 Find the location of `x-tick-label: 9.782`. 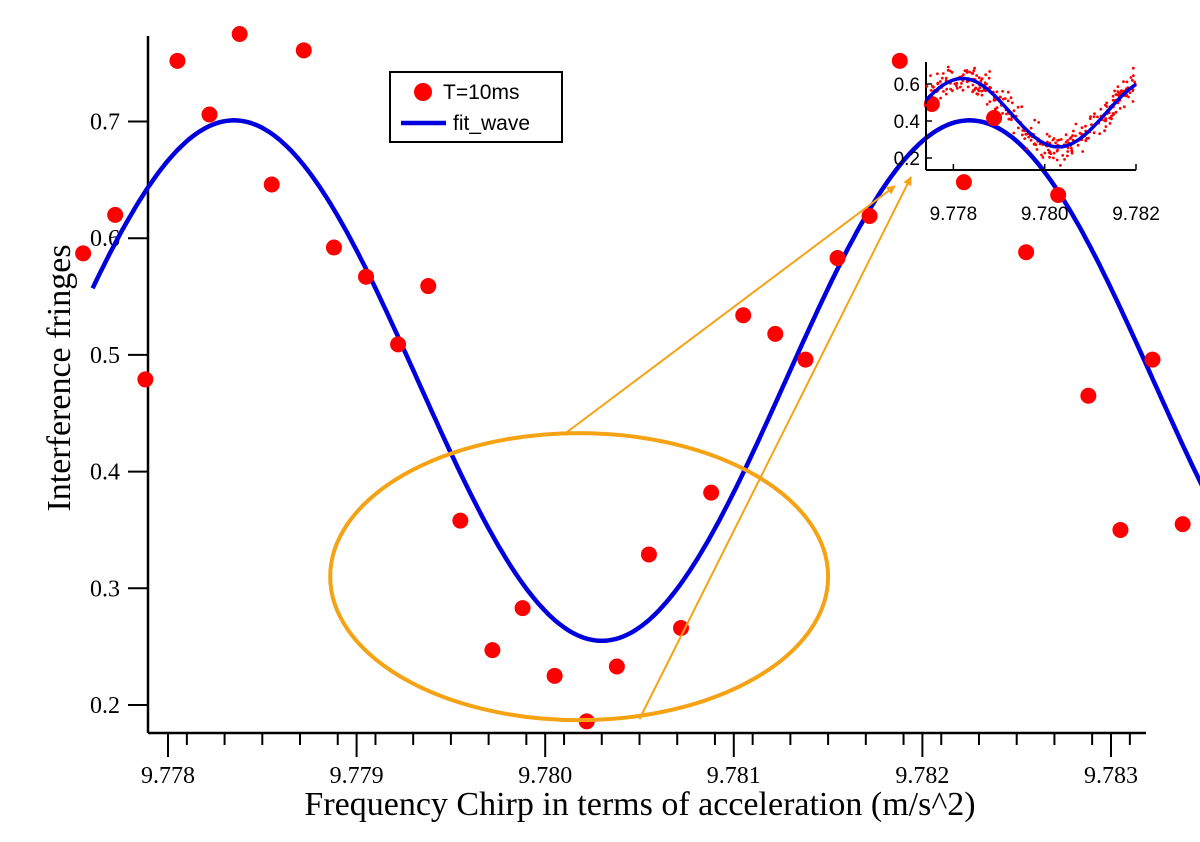

x-tick-label: 9.782 is located at coordinates (922, 776).